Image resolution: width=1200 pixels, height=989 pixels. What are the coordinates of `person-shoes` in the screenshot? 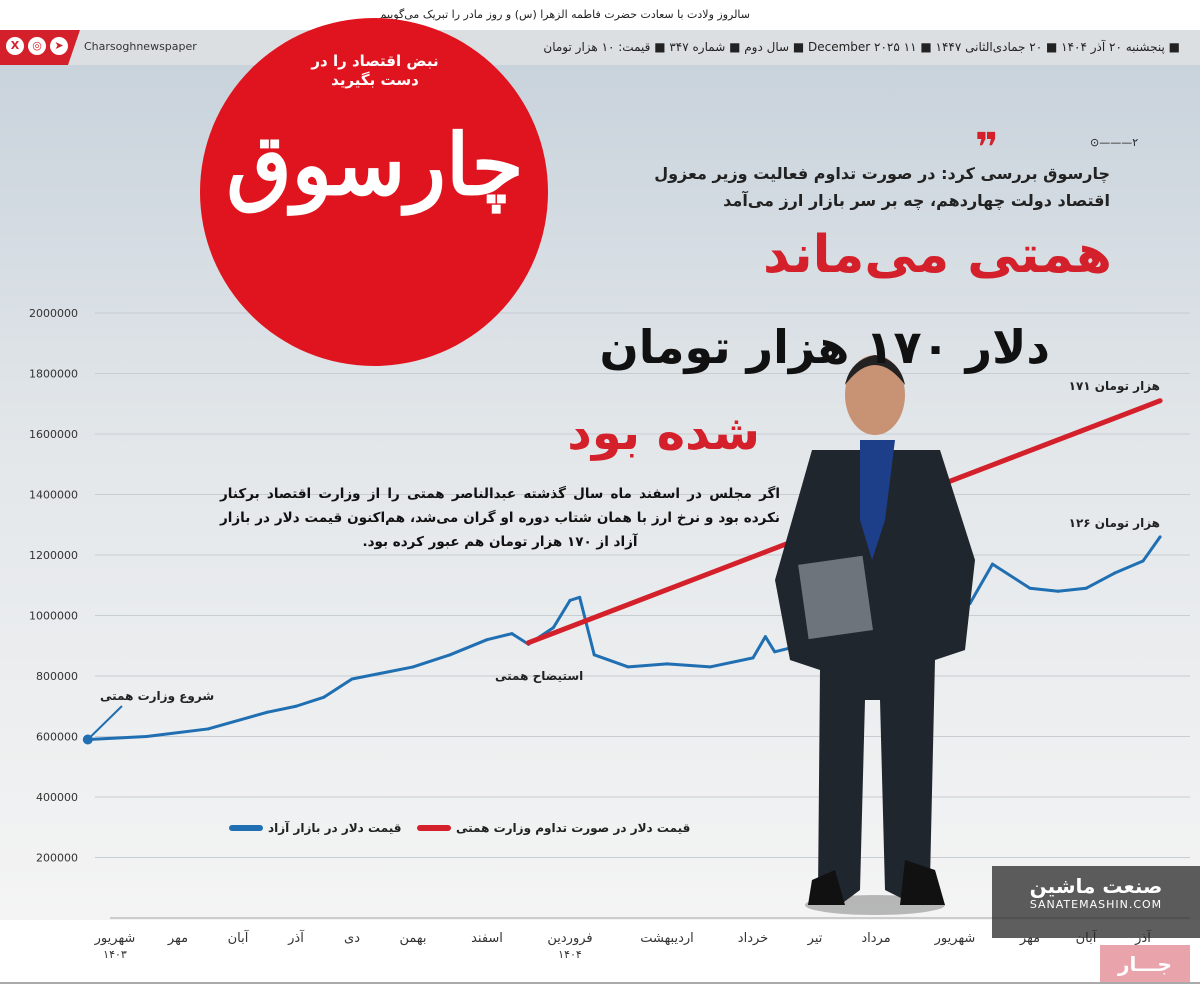 It's located at (876, 882).